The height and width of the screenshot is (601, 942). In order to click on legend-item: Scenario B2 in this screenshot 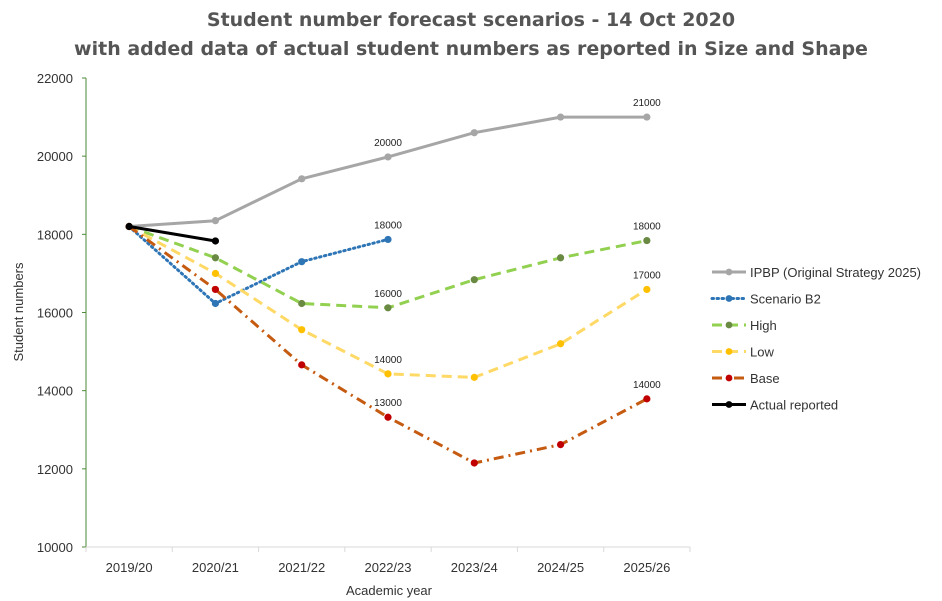, I will do `click(765, 299)`.